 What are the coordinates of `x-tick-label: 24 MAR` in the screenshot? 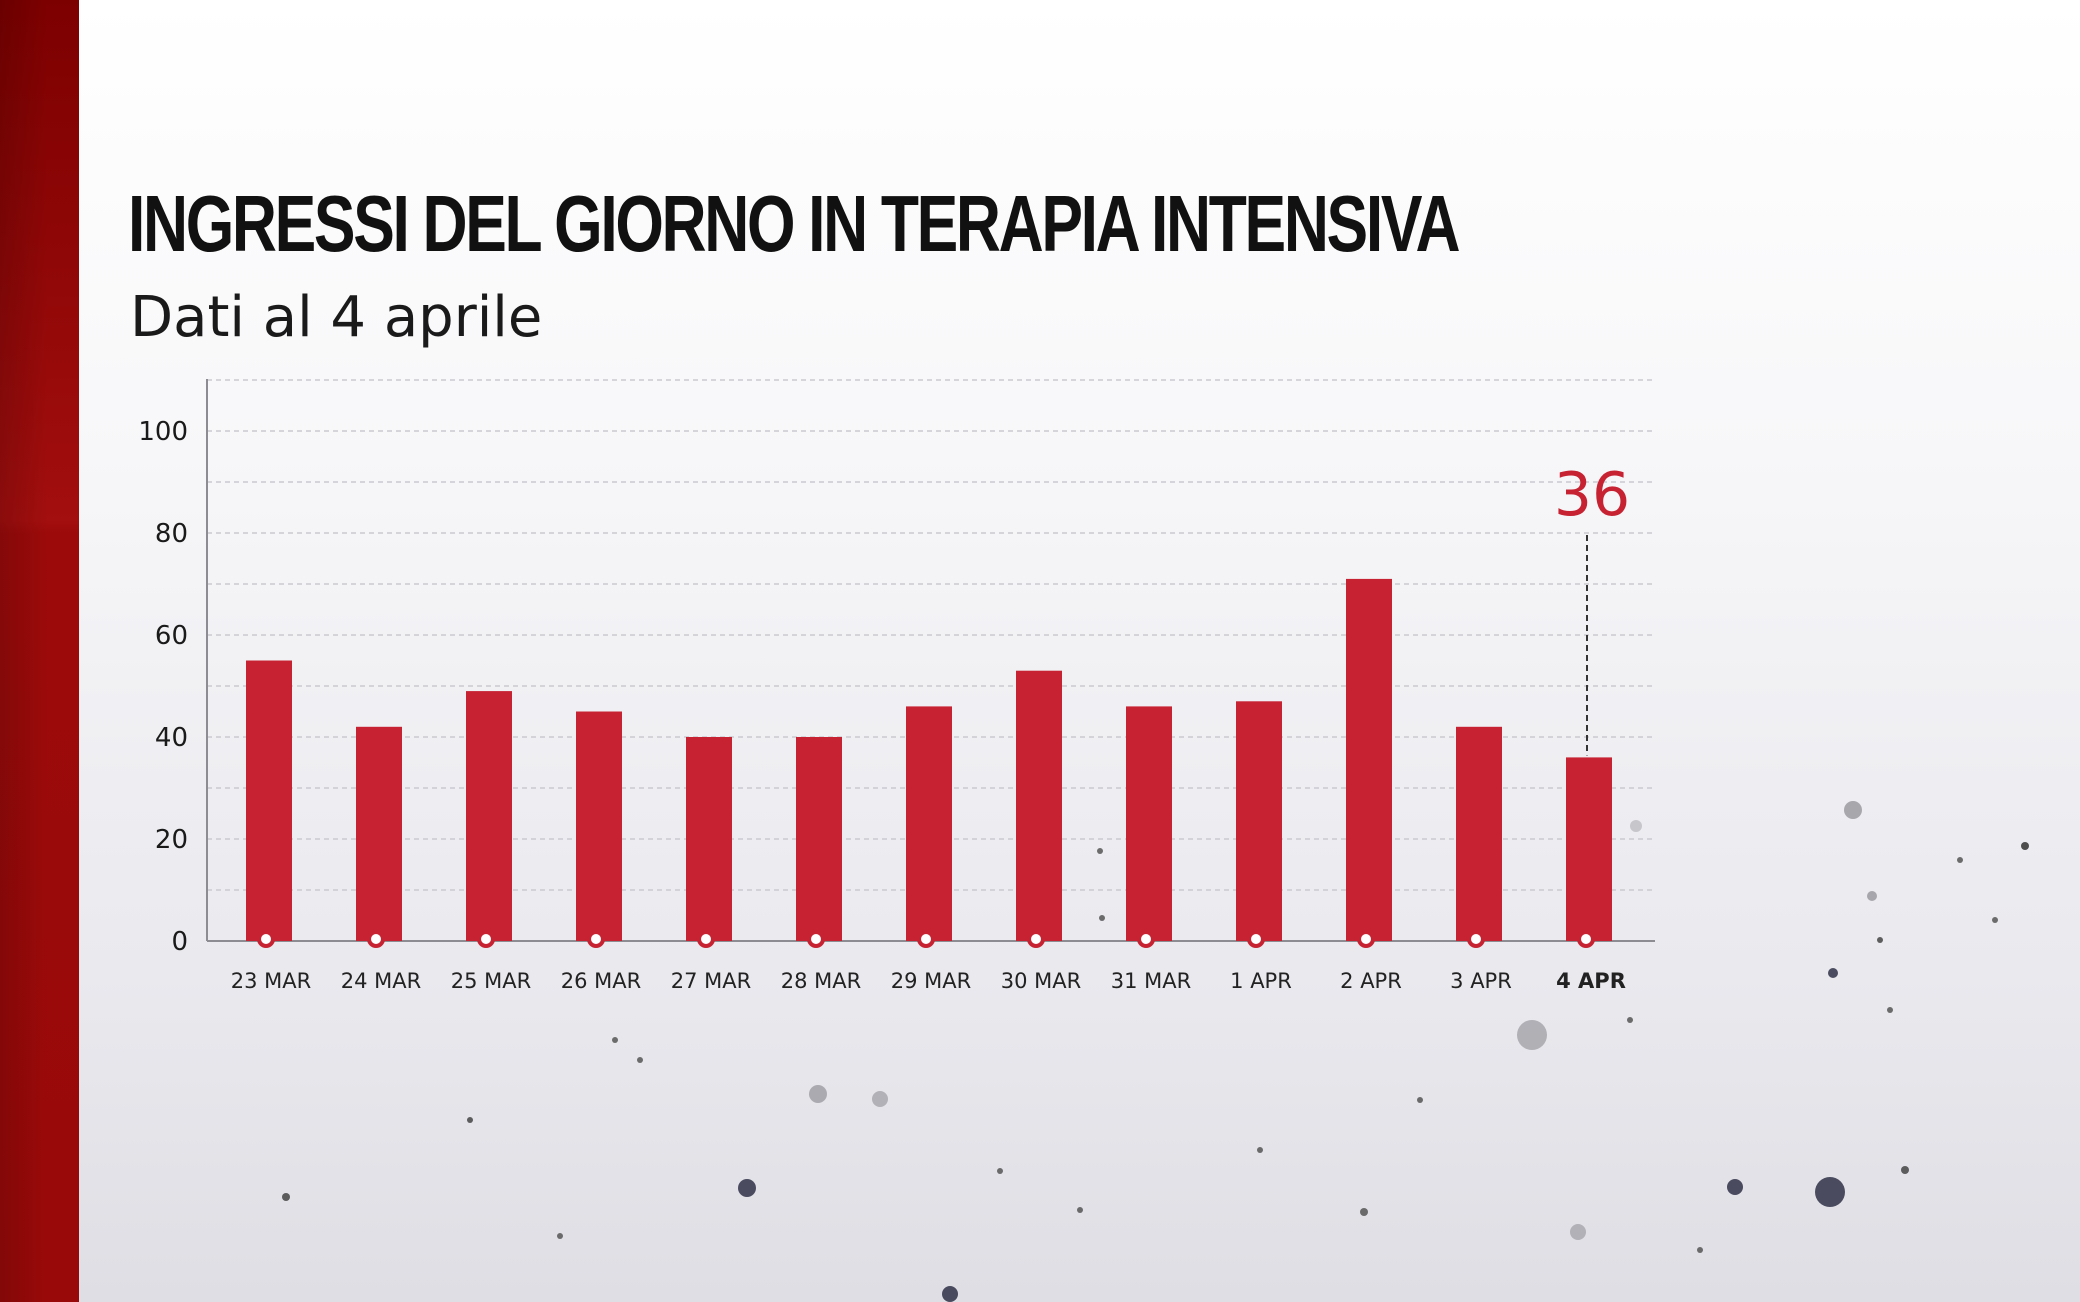 It's located at (381, 981).